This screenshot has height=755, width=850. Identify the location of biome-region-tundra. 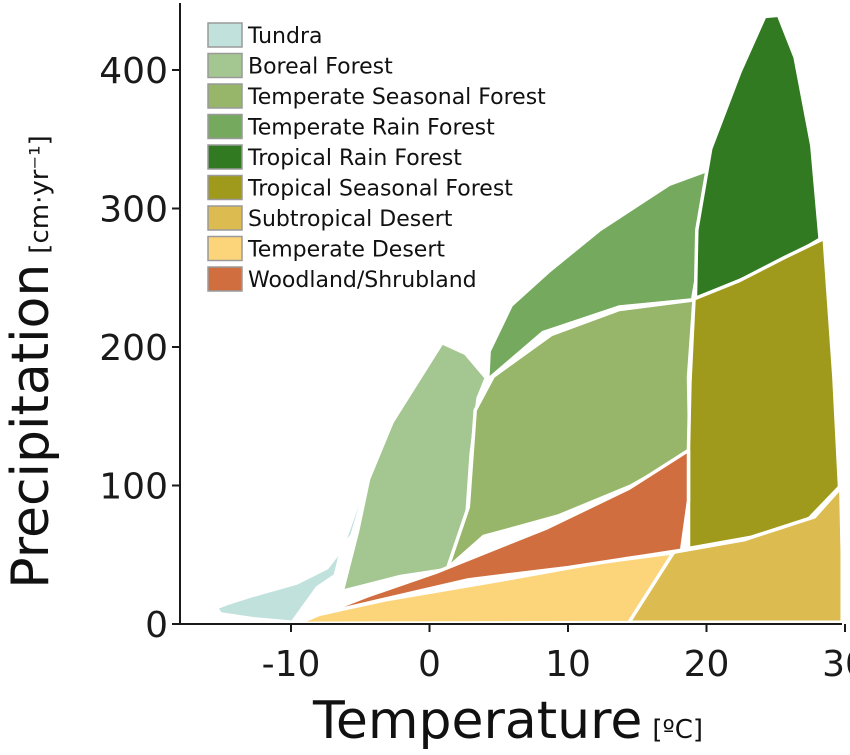
(291, 550).